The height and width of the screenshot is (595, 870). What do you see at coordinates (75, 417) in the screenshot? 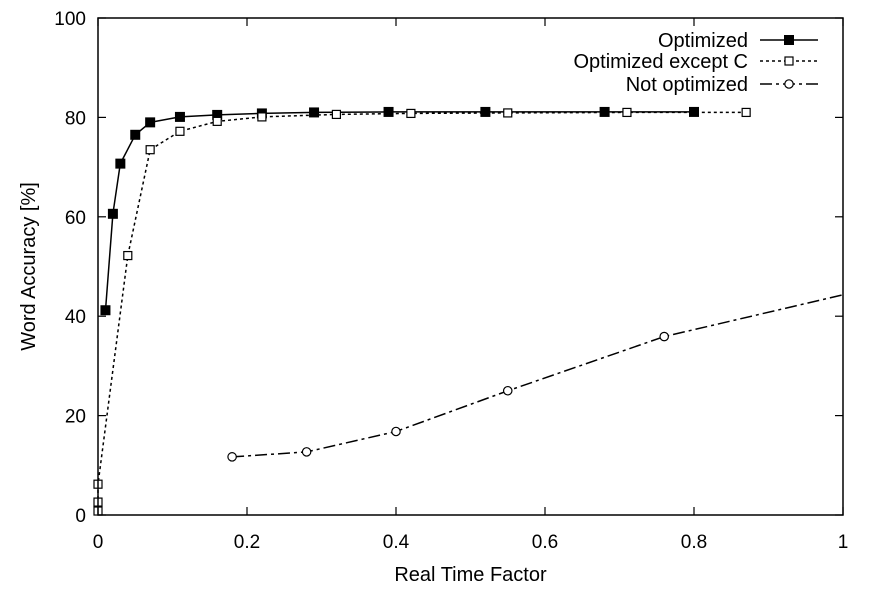
I see `y-tick-label: 20` at bounding box center [75, 417].